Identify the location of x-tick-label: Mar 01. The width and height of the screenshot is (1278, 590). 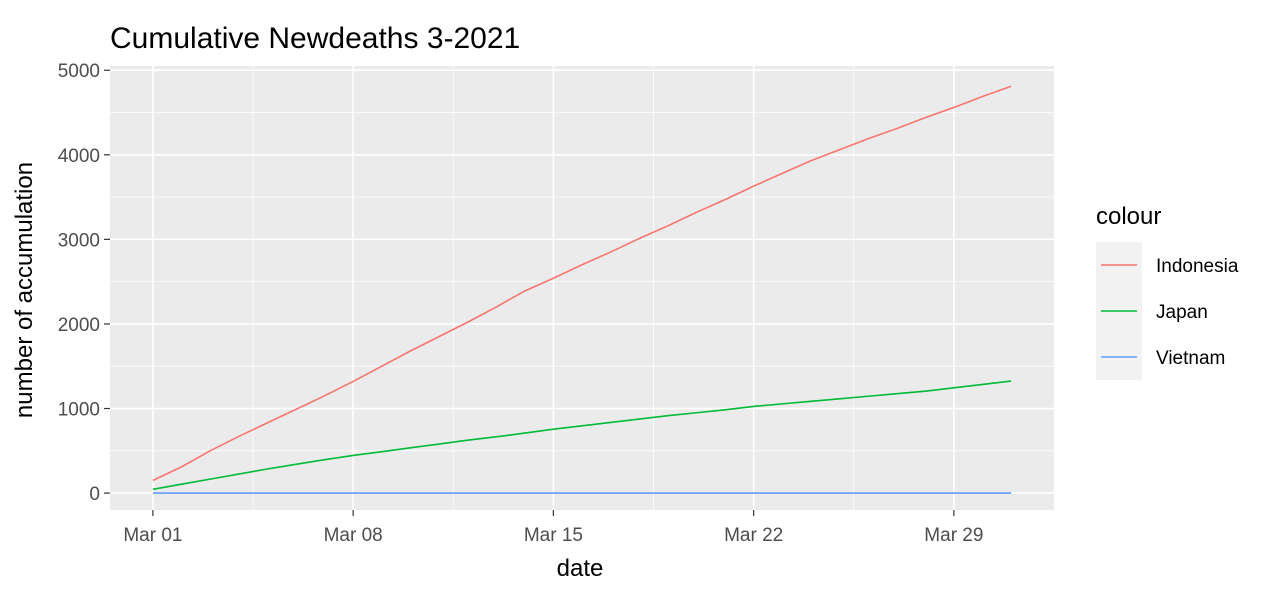
(152, 535).